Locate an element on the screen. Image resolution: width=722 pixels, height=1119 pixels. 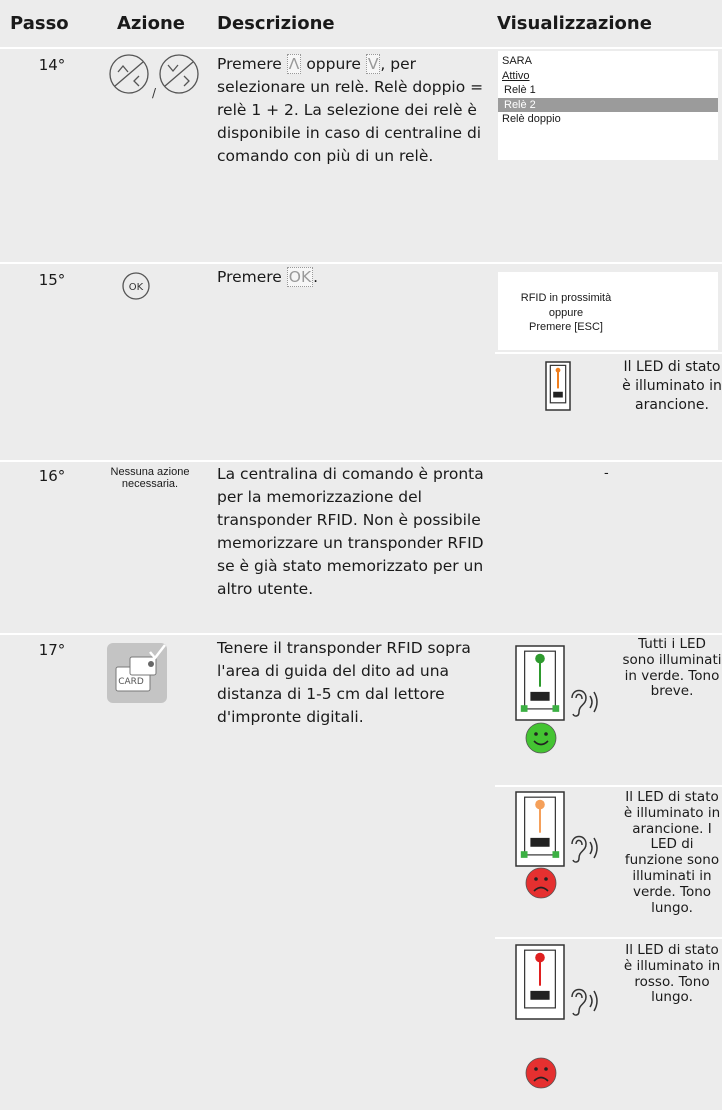
display-screen: RFID in prossimità oppure Premere [ESC] is located at coordinates (608, 311).